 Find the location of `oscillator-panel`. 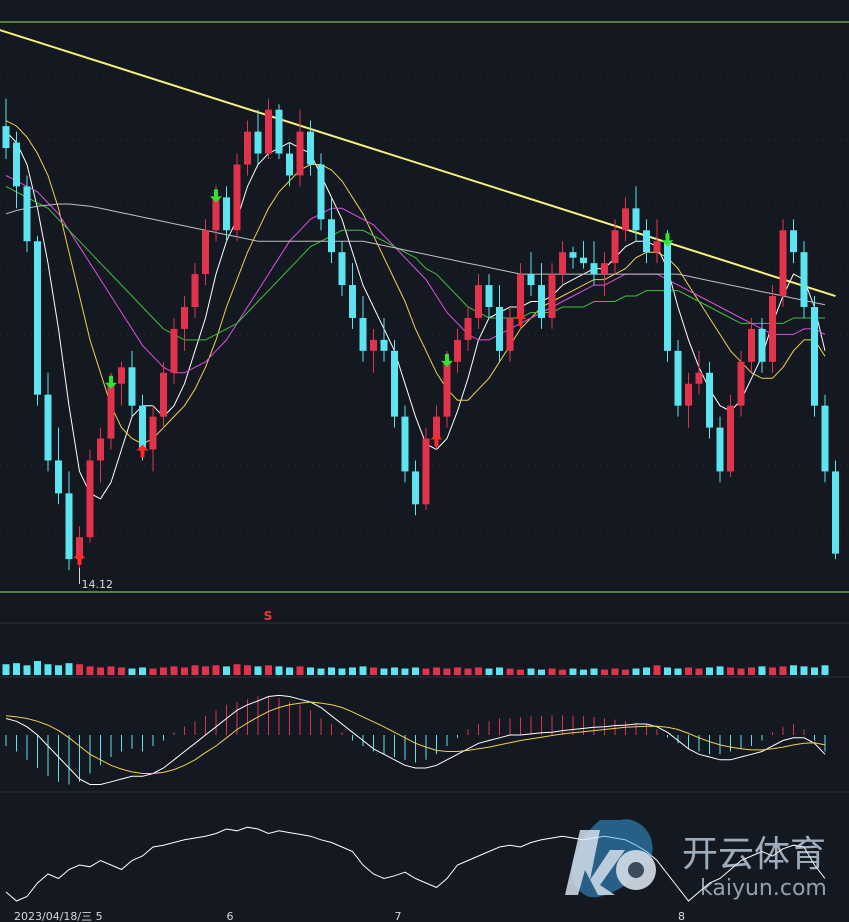

oscillator-panel is located at coordinates (415, 864).